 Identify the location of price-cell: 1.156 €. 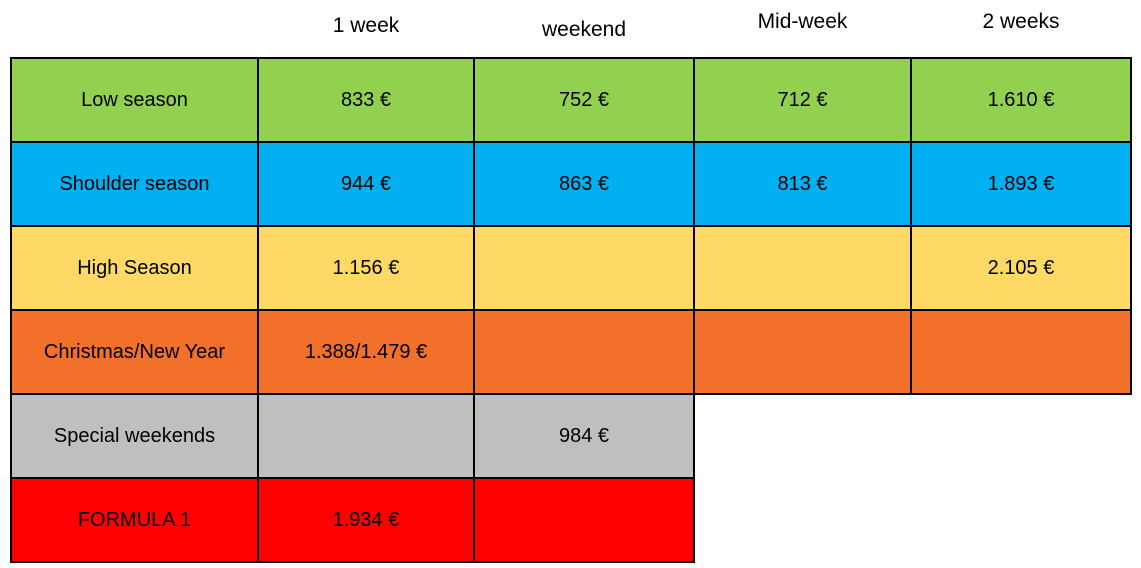
(366, 268).